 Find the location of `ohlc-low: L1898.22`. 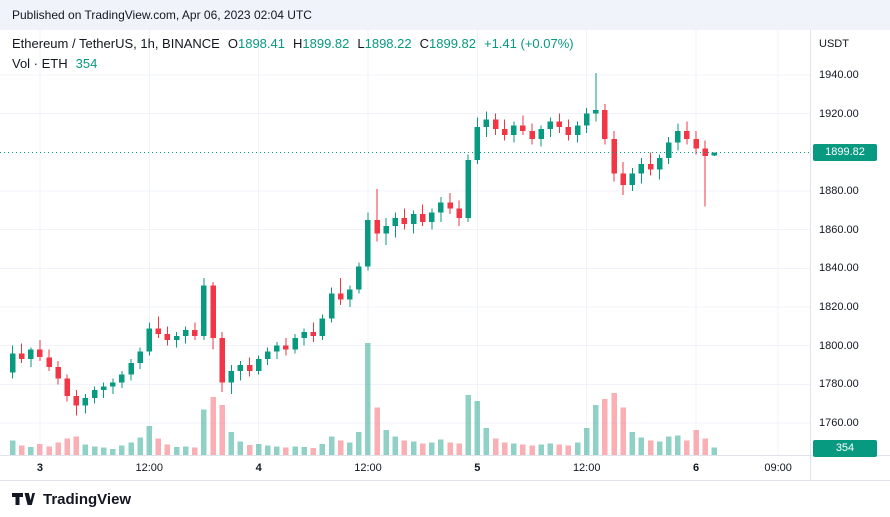

ohlc-low: L1898.22 is located at coordinates (384, 43).